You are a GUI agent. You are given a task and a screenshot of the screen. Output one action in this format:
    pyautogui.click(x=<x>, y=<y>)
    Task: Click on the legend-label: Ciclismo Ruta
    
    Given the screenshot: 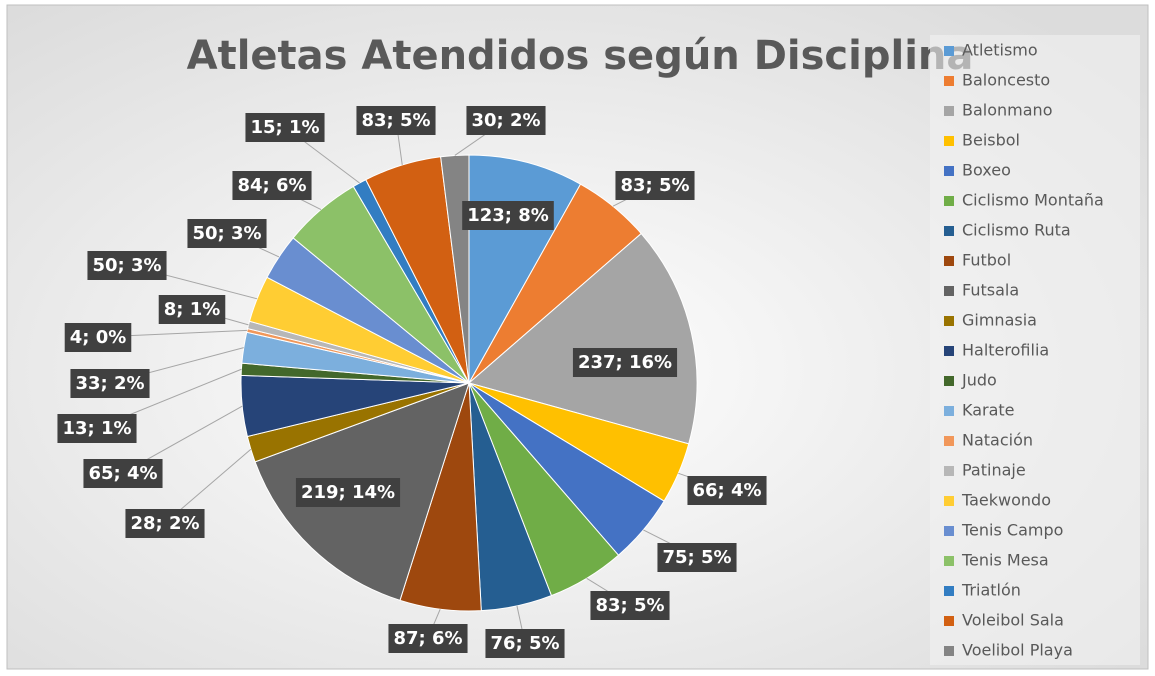 What is the action you would take?
    pyautogui.click(x=1016, y=230)
    